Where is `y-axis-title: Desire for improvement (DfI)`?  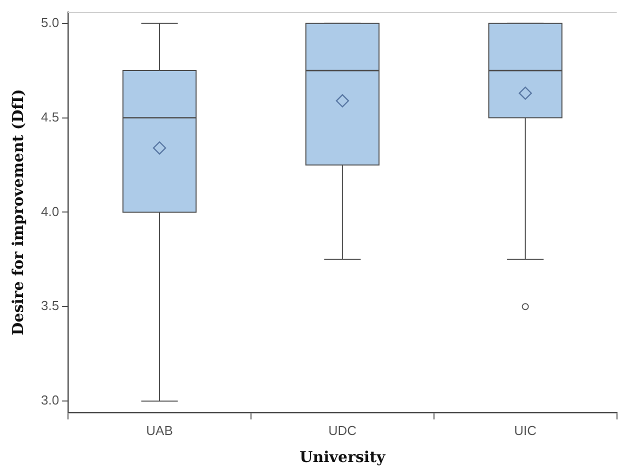
y-axis-title: Desire for improvement (DfI) is located at coordinates (17, 212).